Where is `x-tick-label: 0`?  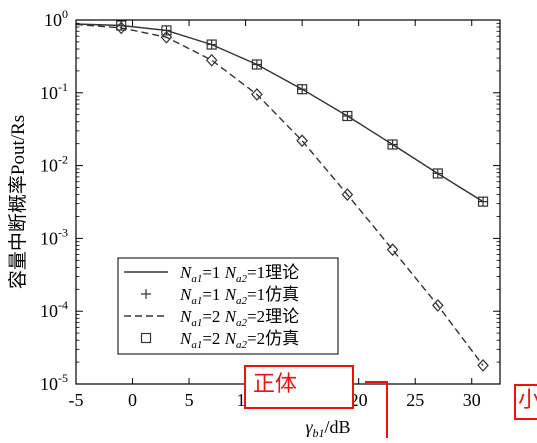 x-tick-label: 0 is located at coordinates (132, 400).